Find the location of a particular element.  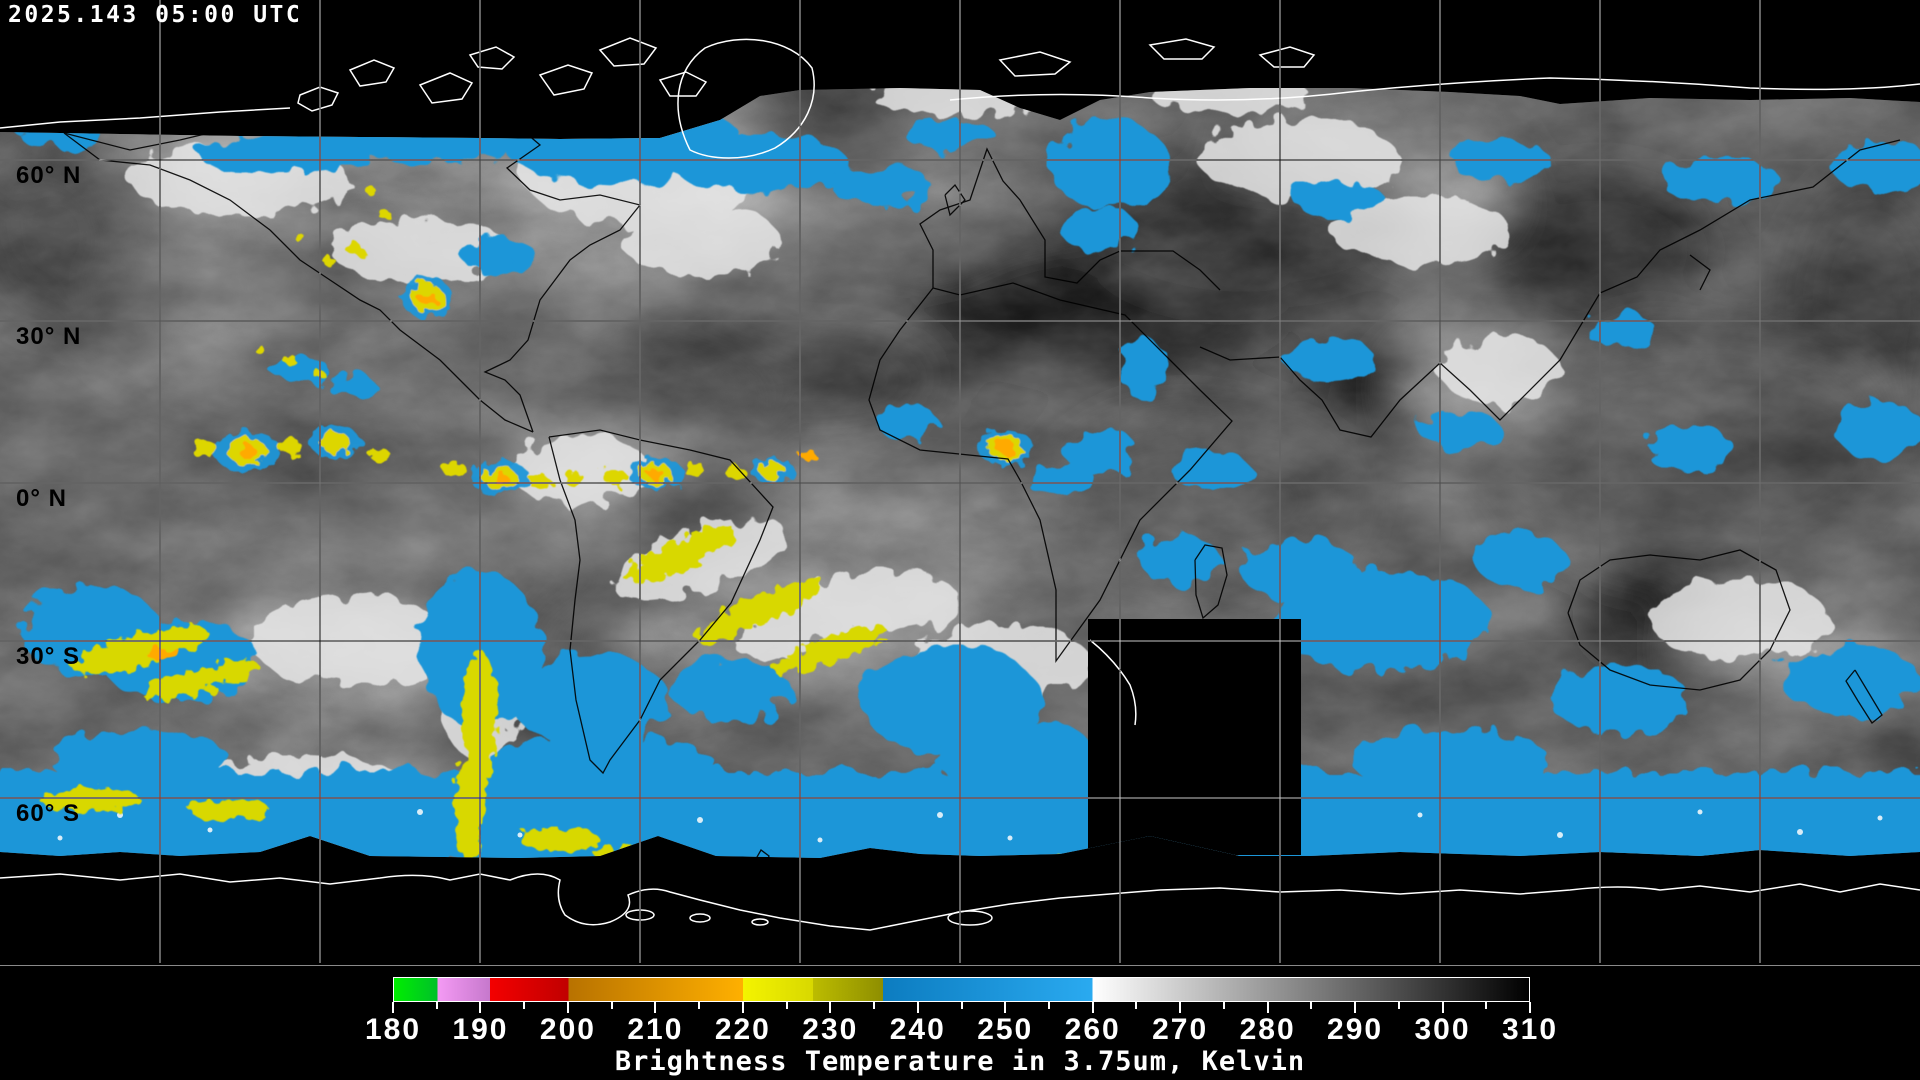

colorbar-tick-label: 270 is located at coordinates (1180, 1029).